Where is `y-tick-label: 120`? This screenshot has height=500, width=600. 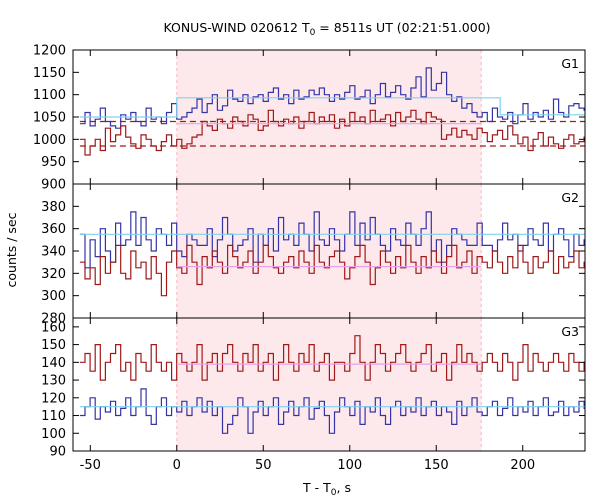
y-tick-label: 120 is located at coordinates (53, 398).